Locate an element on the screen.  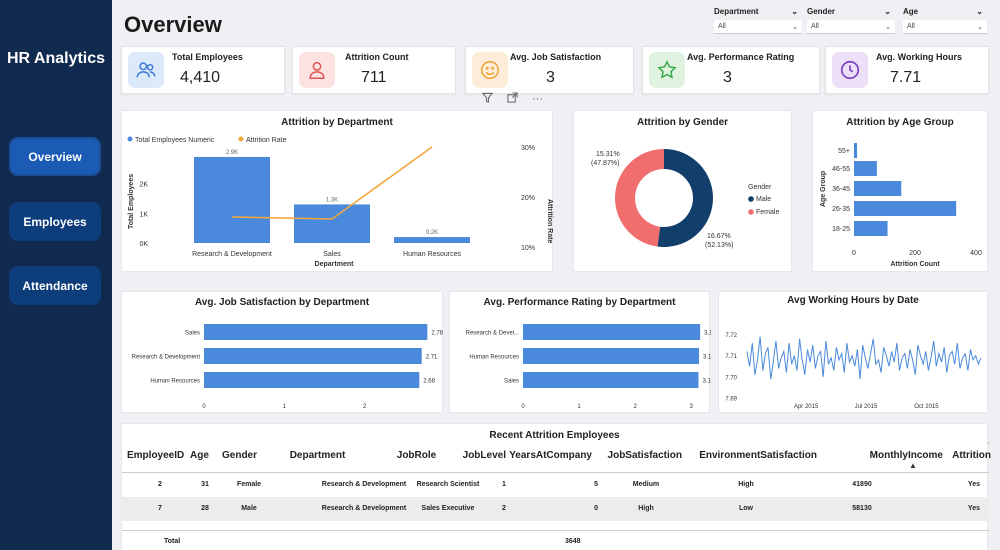
y-tick-label: 2K is located at coordinates (143, 185).